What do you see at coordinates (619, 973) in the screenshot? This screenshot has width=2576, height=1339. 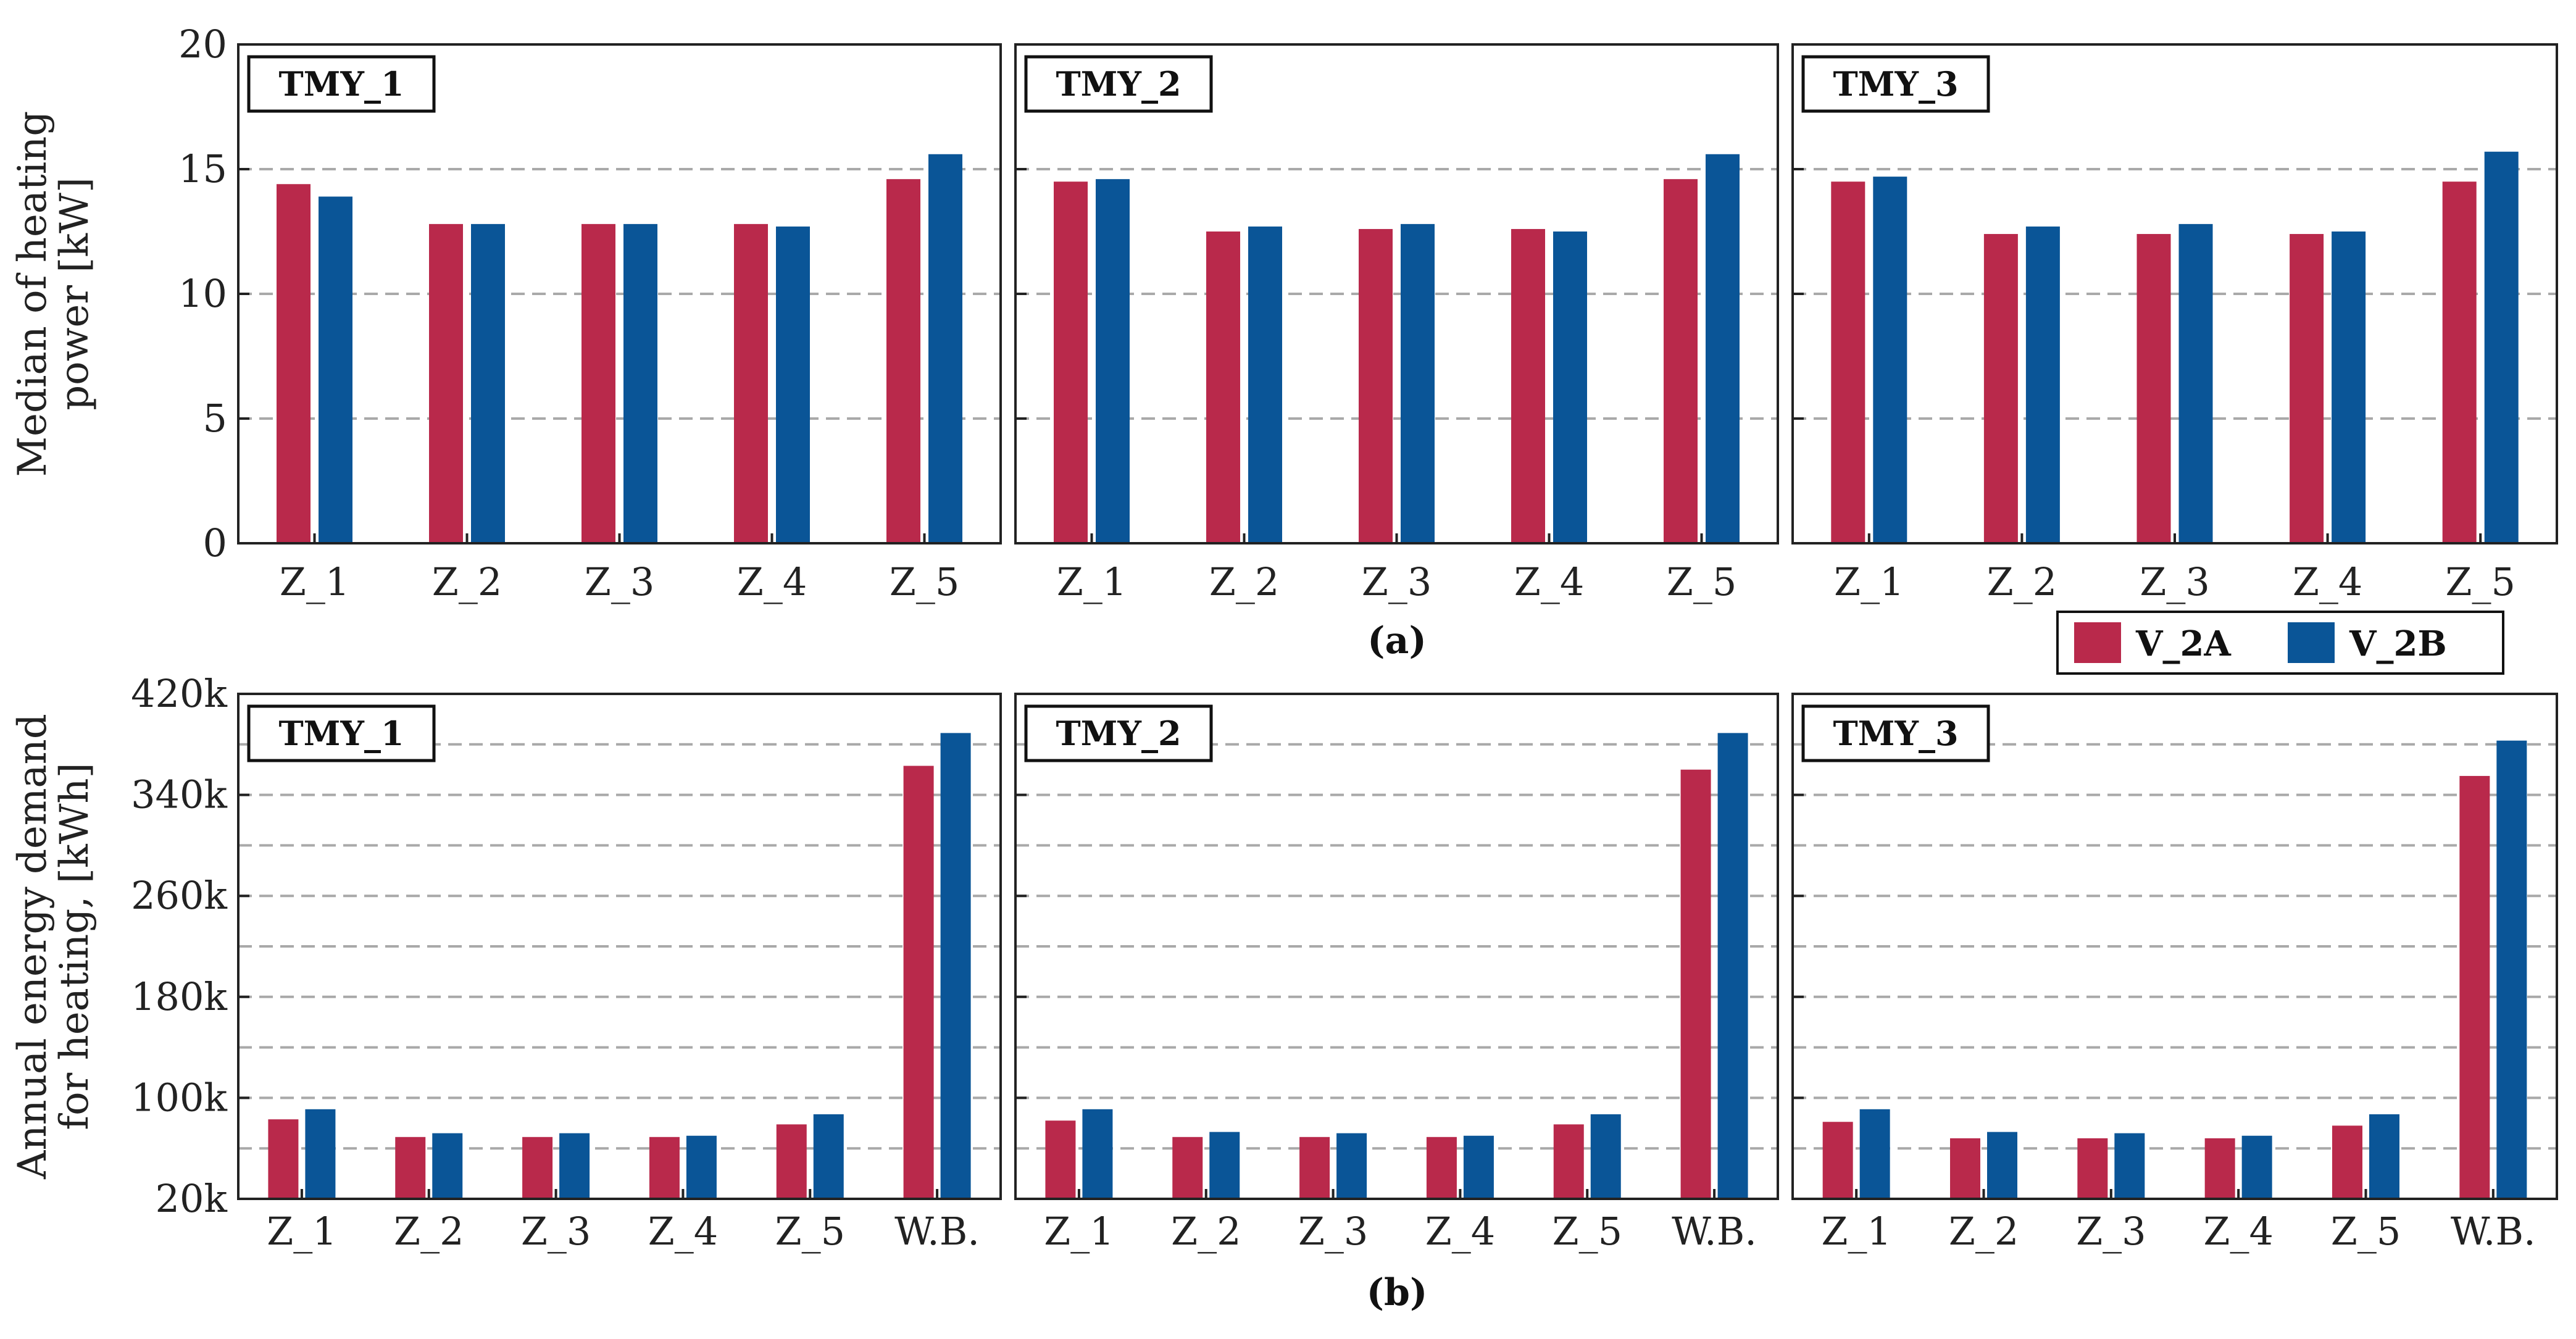 I see `panel-b-tmy_1: Z_1 Z_2 Z_3 Z_4 Z_5 W.B. TMY_1` at bounding box center [619, 973].